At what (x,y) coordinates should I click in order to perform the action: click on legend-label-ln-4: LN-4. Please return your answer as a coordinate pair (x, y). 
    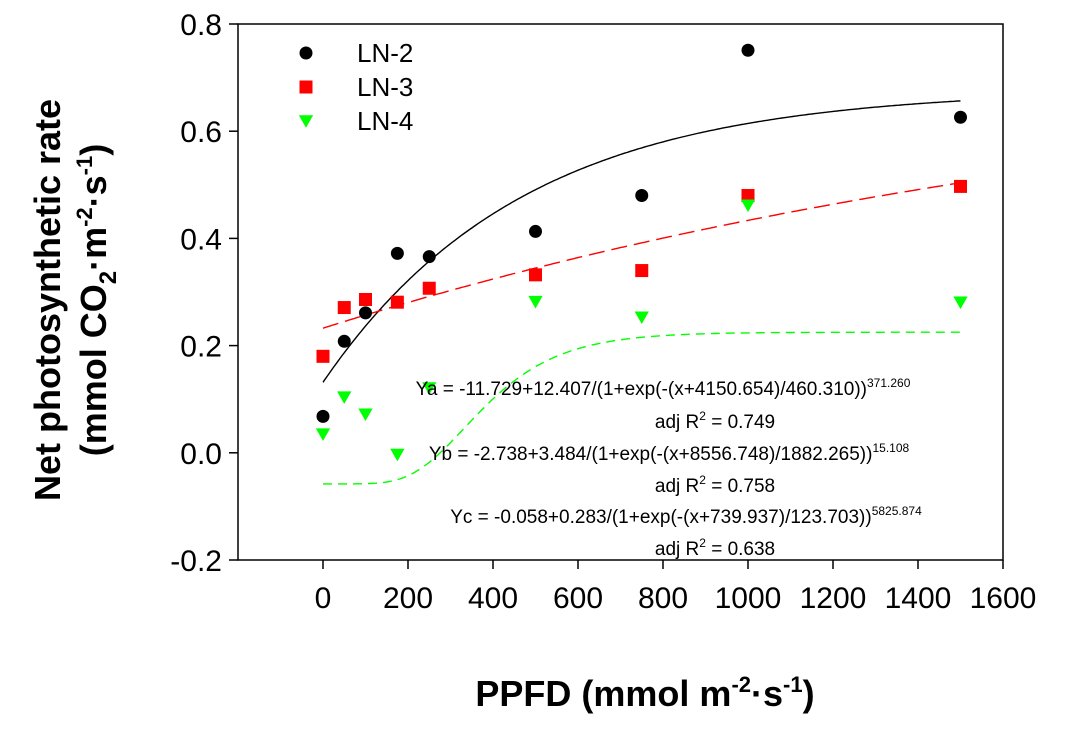
    Looking at the image, I should click on (385, 121).